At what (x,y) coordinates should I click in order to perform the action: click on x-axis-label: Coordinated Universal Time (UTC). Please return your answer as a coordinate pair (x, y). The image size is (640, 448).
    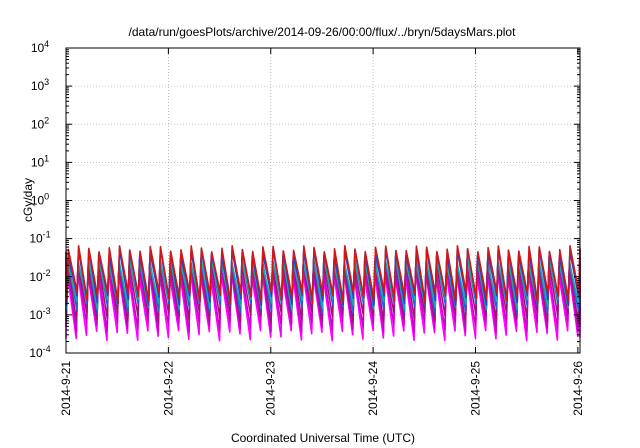
    Looking at the image, I should click on (323, 438).